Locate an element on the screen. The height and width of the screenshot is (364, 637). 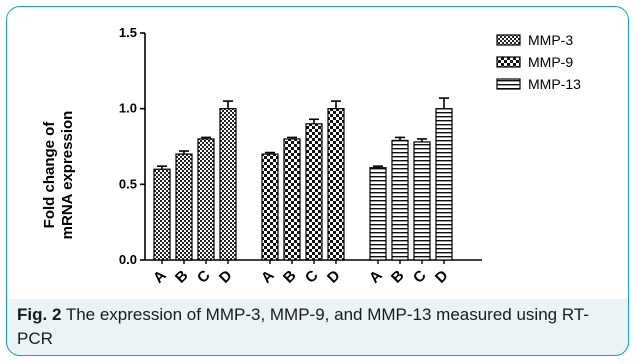
bar-mmp-9-b is located at coordinates (292, 199).